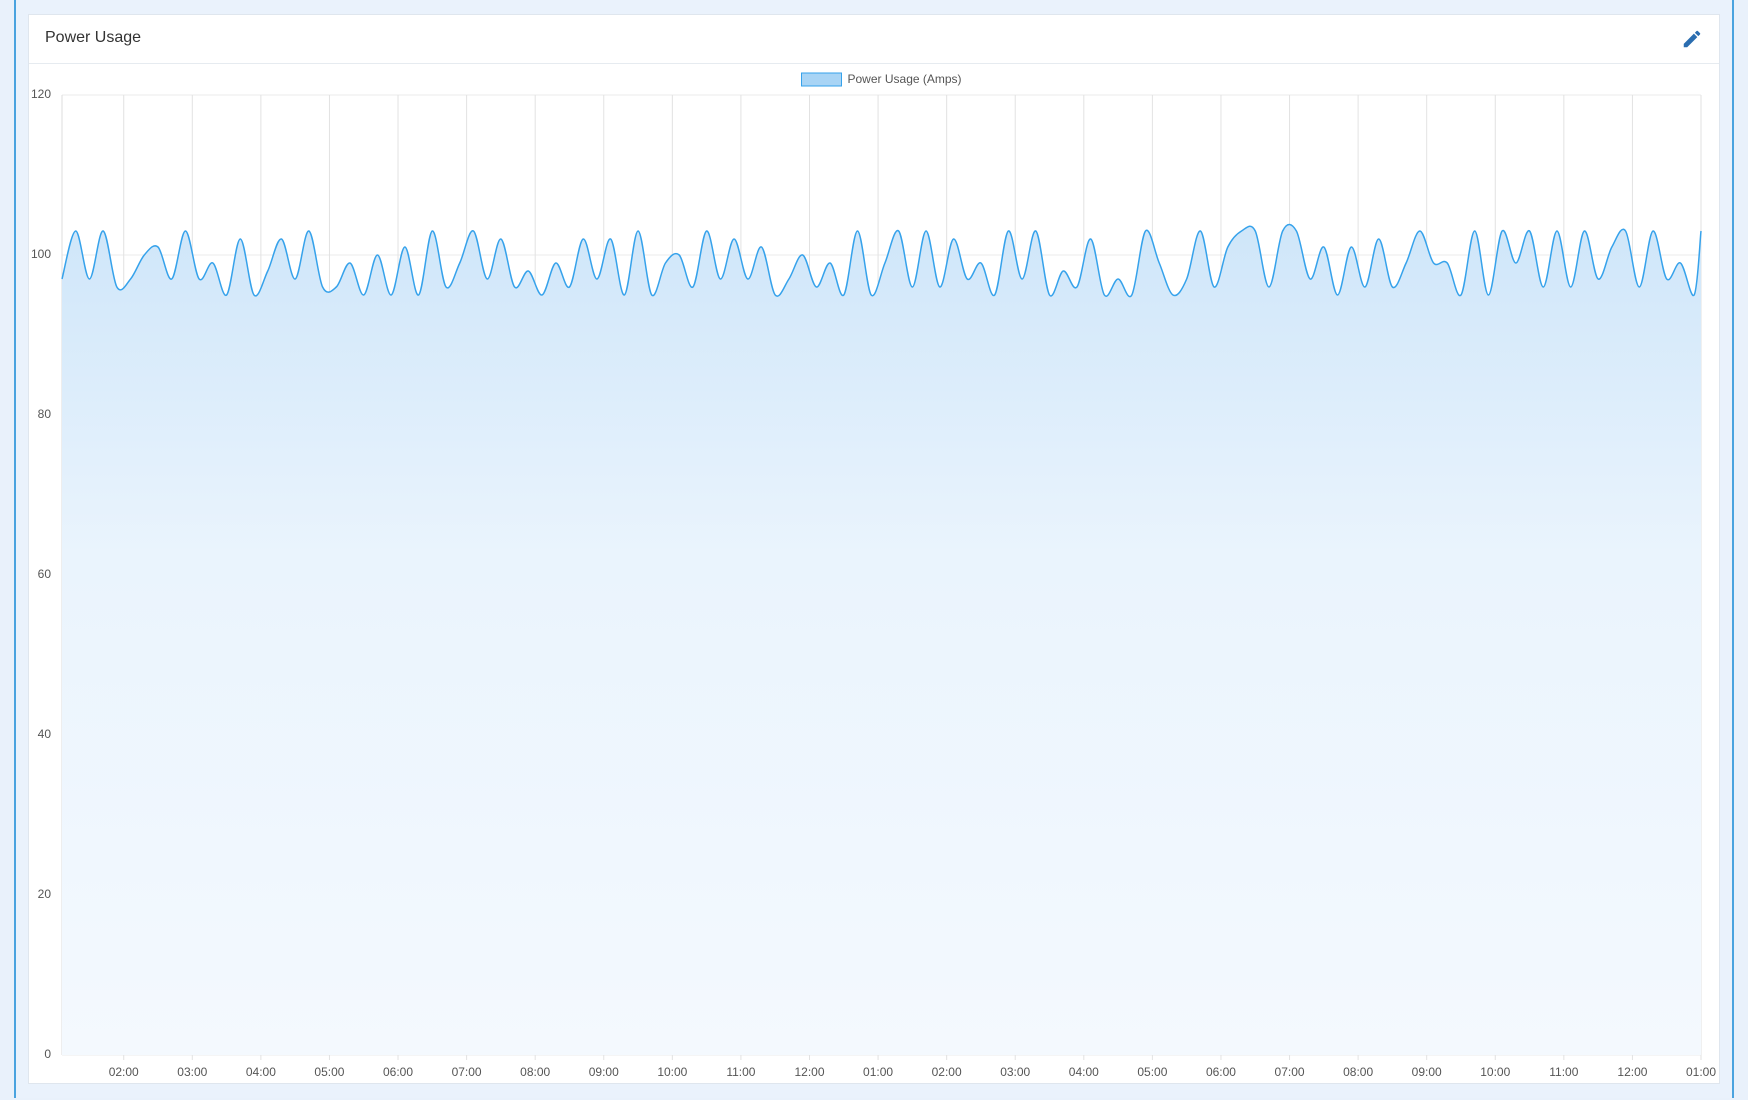  I want to click on legend-label: Power Usage (Amps), so click(905, 79).